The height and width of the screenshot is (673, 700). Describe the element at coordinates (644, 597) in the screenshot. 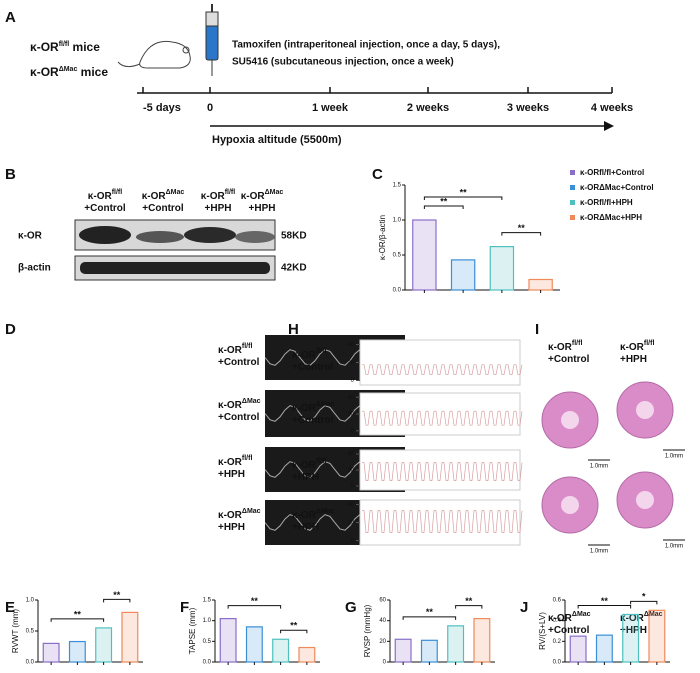

I see `label: *` at that location.